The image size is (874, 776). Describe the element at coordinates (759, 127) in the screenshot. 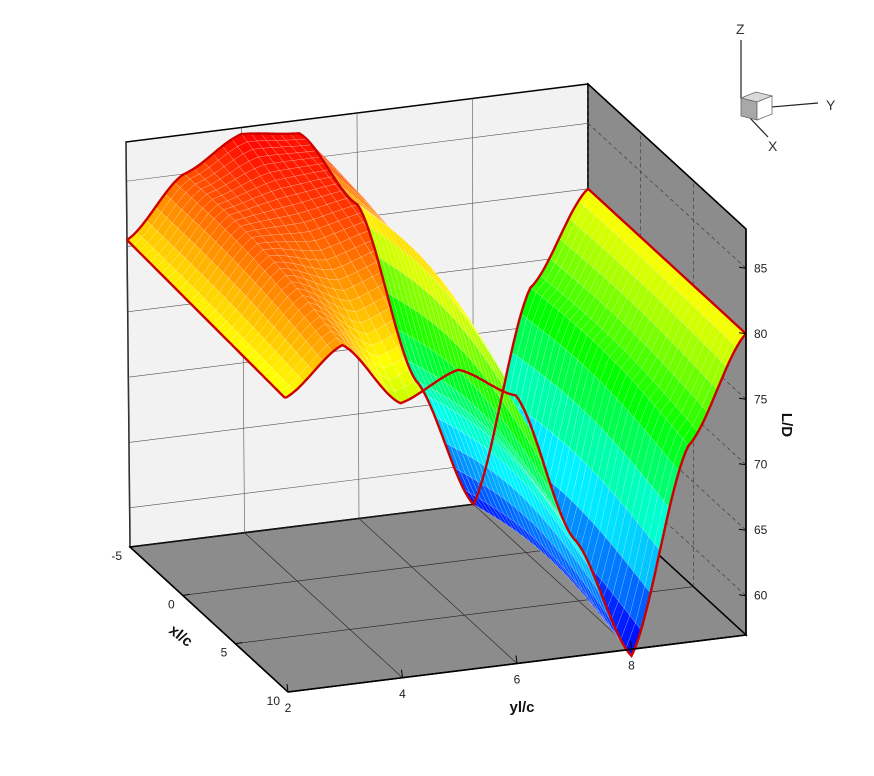

I see `triad-x-axis` at that location.